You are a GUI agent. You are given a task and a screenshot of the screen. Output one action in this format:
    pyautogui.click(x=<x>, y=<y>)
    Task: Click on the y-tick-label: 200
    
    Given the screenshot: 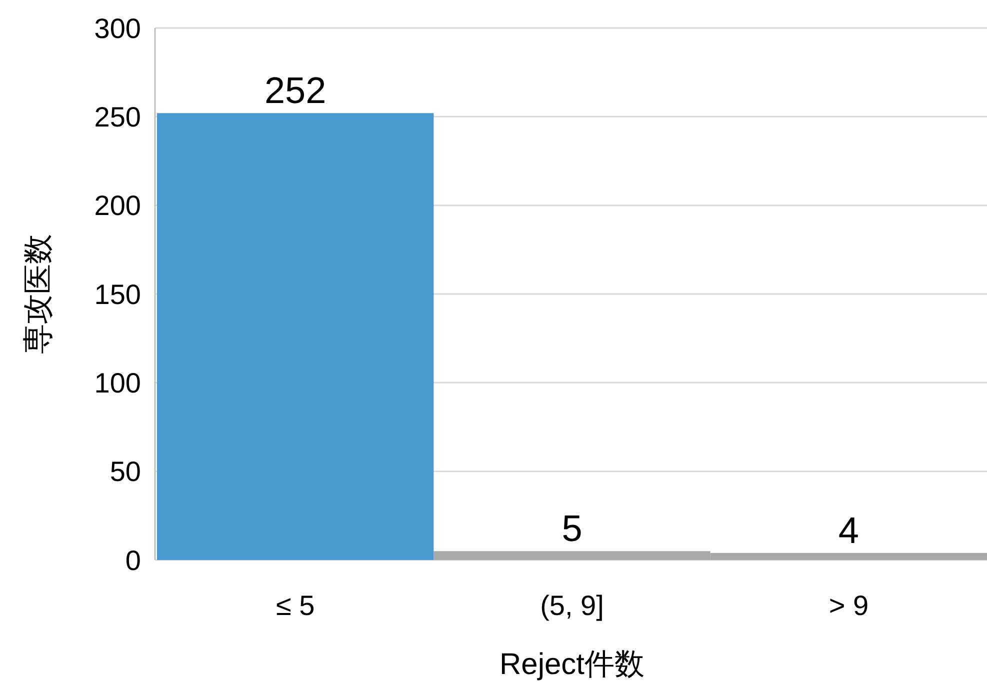 What is the action you would take?
    pyautogui.click(x=117, y=206)
    